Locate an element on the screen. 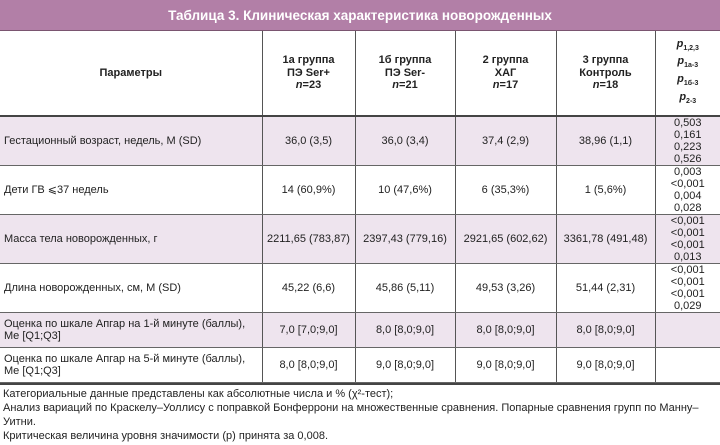 This screenshot has height=445, width=720. value-cell: 2921,65 (602,62) is located at coordinates (506, 239).